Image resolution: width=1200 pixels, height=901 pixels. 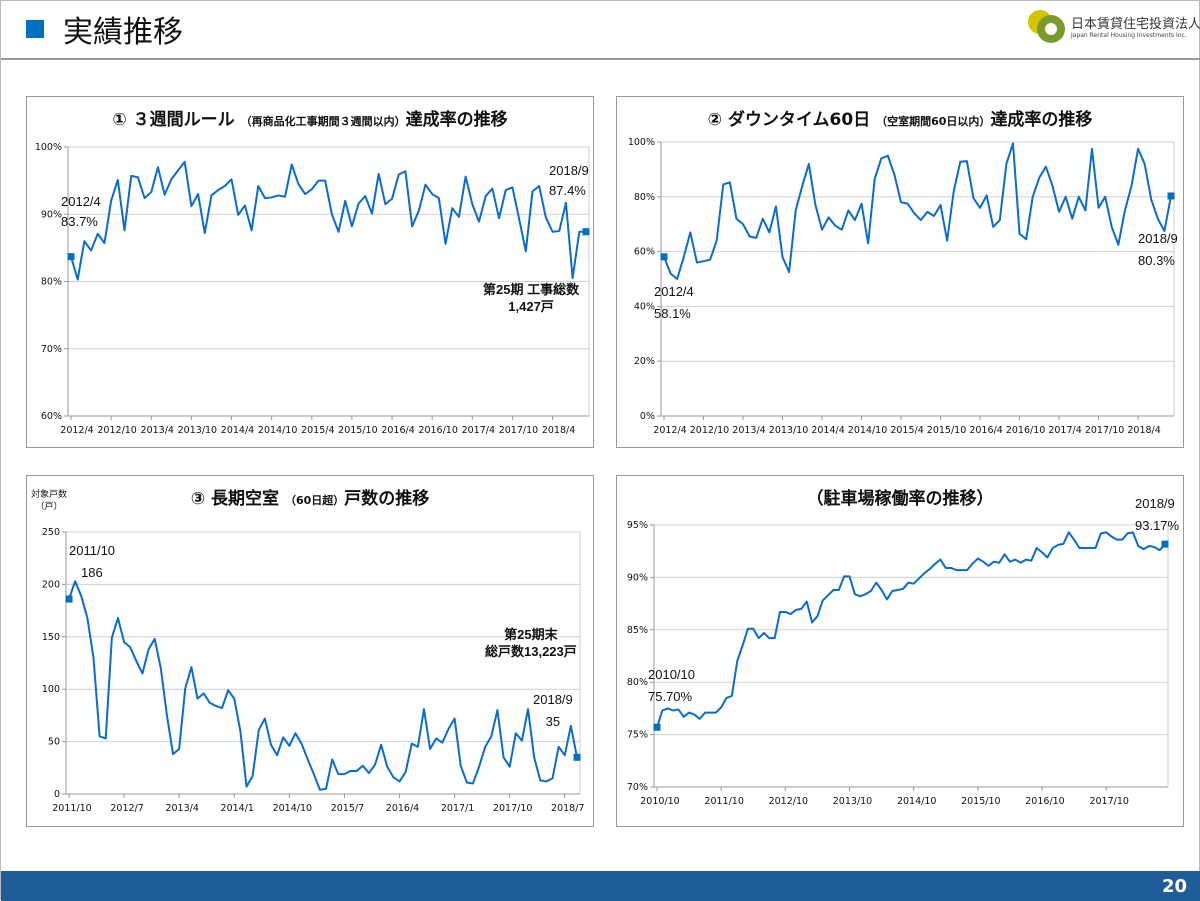 I want to click on chart-title: ② ダウンタイム60日 （空室期間60日以内）達成率の推移, so click(x=900, y=120).